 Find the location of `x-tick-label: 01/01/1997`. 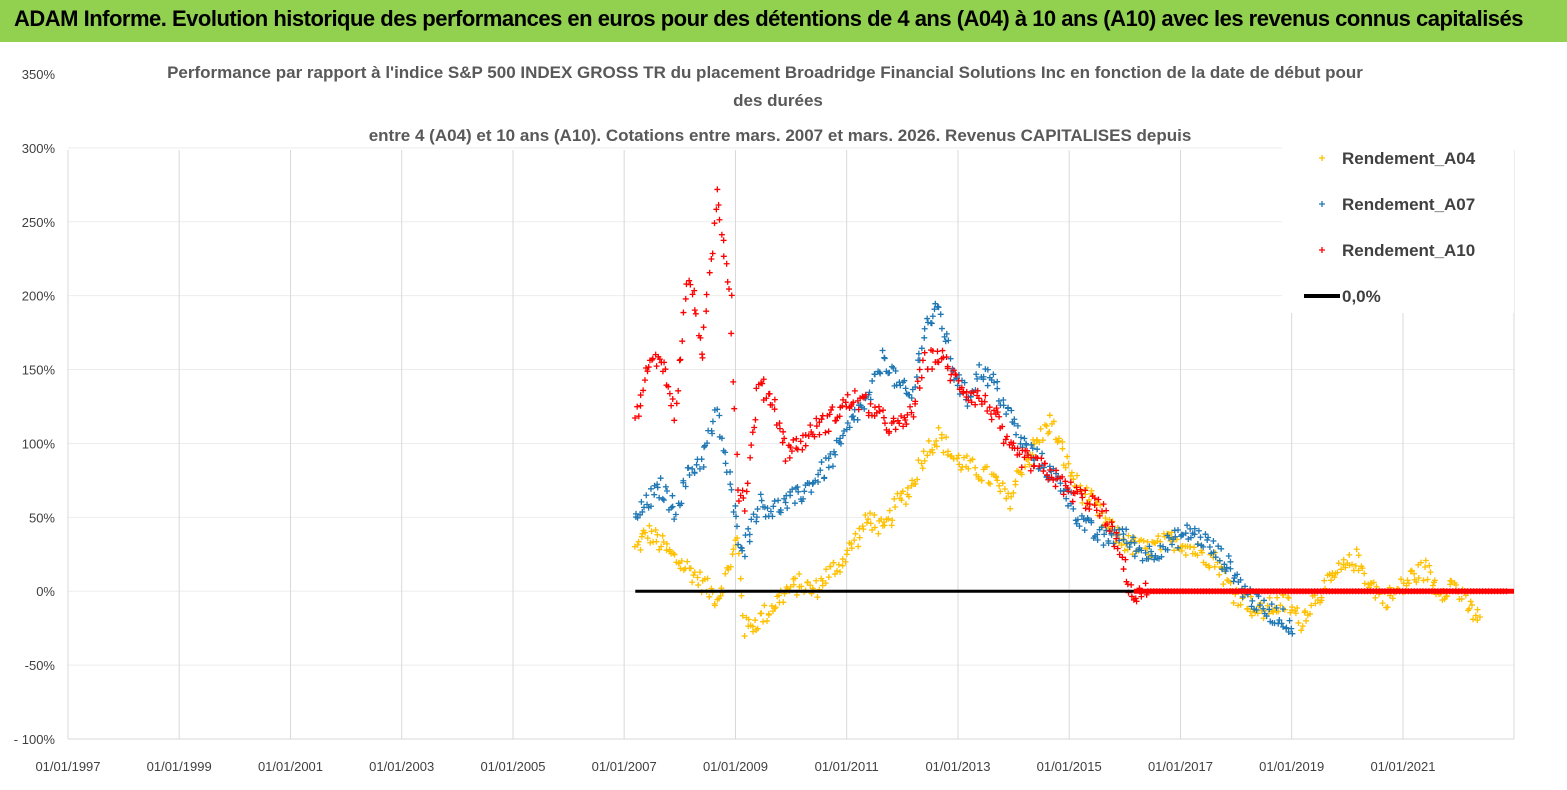

x-tick-label: 01/01/1997 is located at coordinates (67, 766).